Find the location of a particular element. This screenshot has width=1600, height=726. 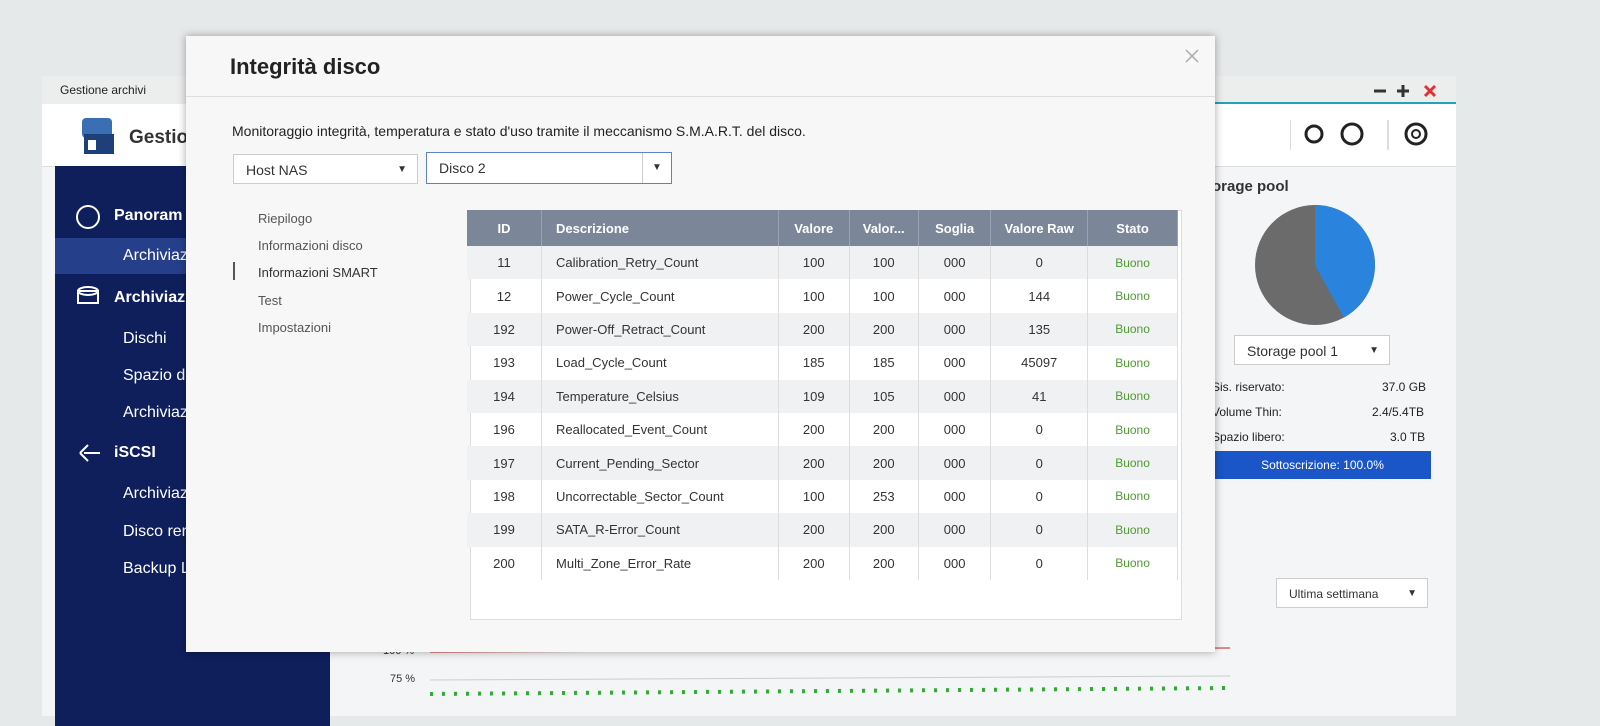

table-cell: SATA_R-Error_Count is located at coordinates (660, 530).